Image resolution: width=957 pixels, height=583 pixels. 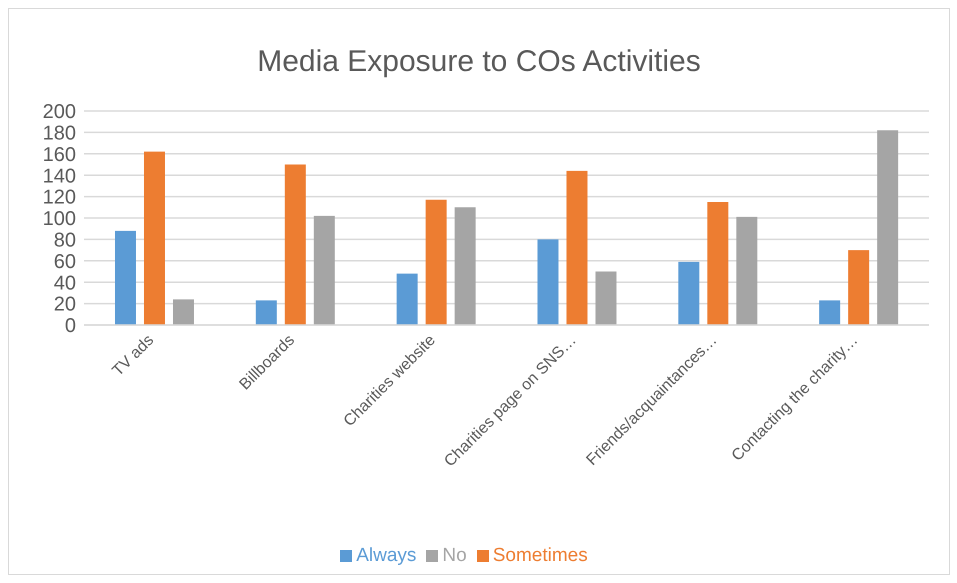 I want to click on y-tick-label: 20, so click(x=65, y=305).